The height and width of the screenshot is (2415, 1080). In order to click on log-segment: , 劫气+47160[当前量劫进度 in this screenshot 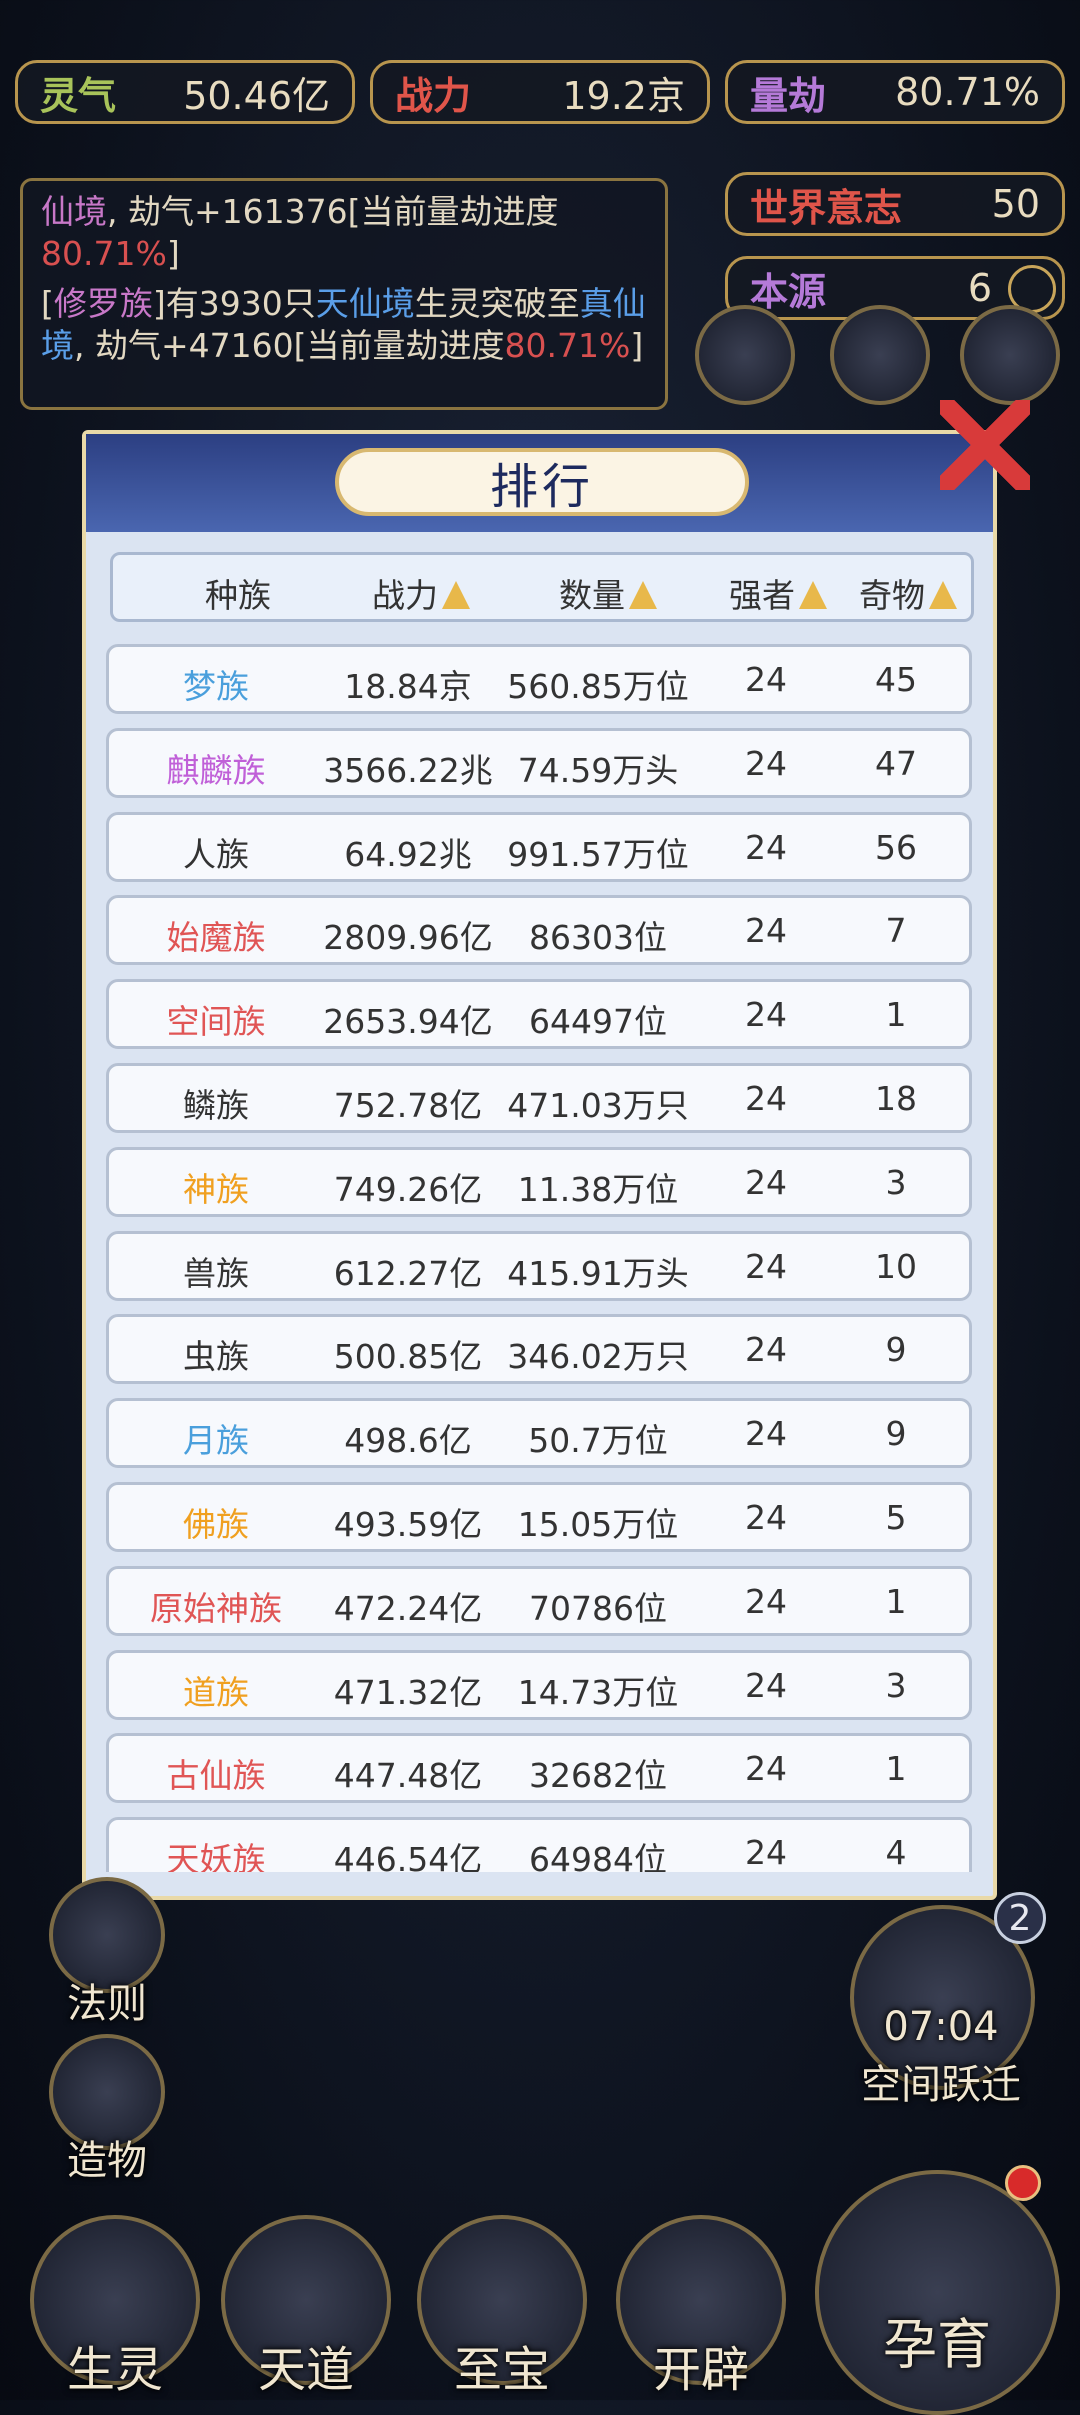, I will do `click(289, 345)`.